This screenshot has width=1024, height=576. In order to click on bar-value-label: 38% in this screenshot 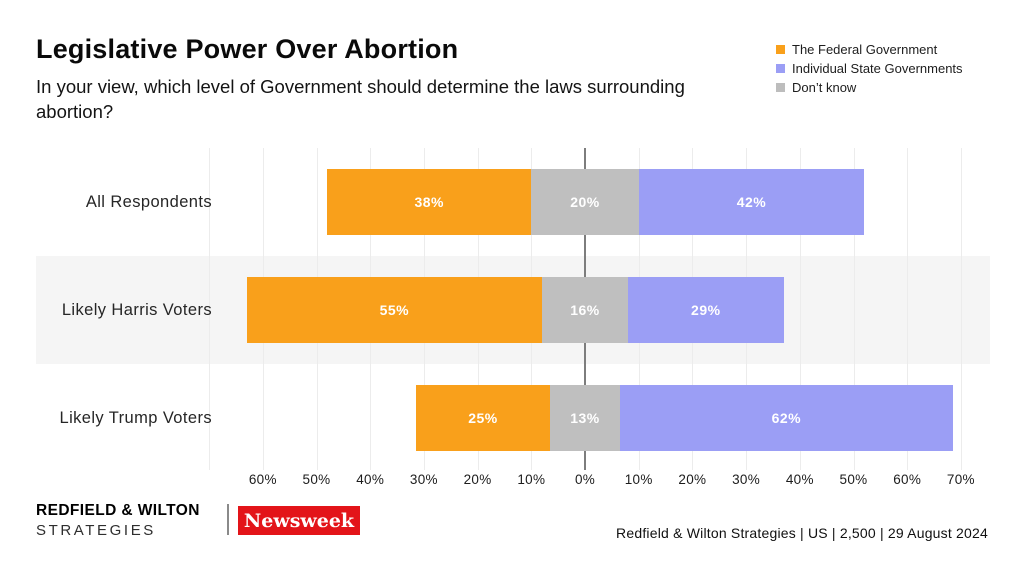, I will do `click(429, 202)`.